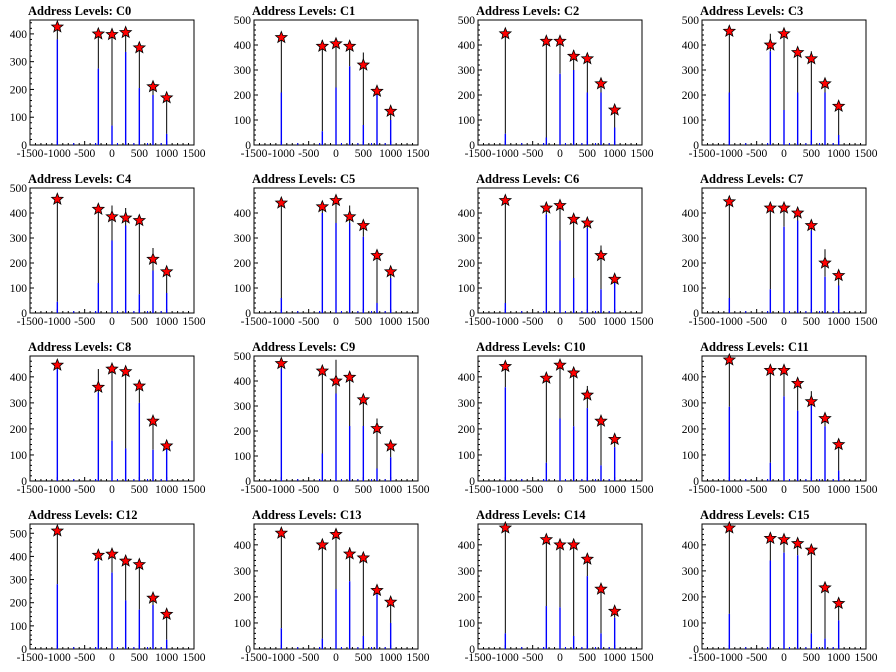 Image resolution: width=896 pixels, height=672 pixels. I want to click on chart-title: Address Levels: C14, so click(531, 515).